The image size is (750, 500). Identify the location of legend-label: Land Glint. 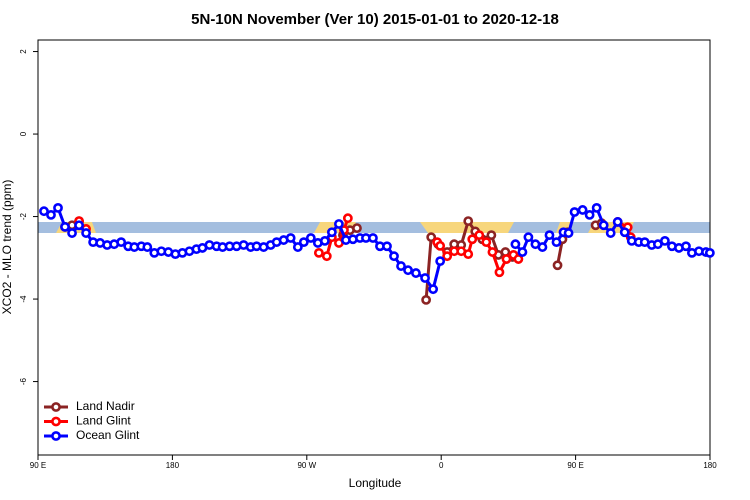
(103, 421).